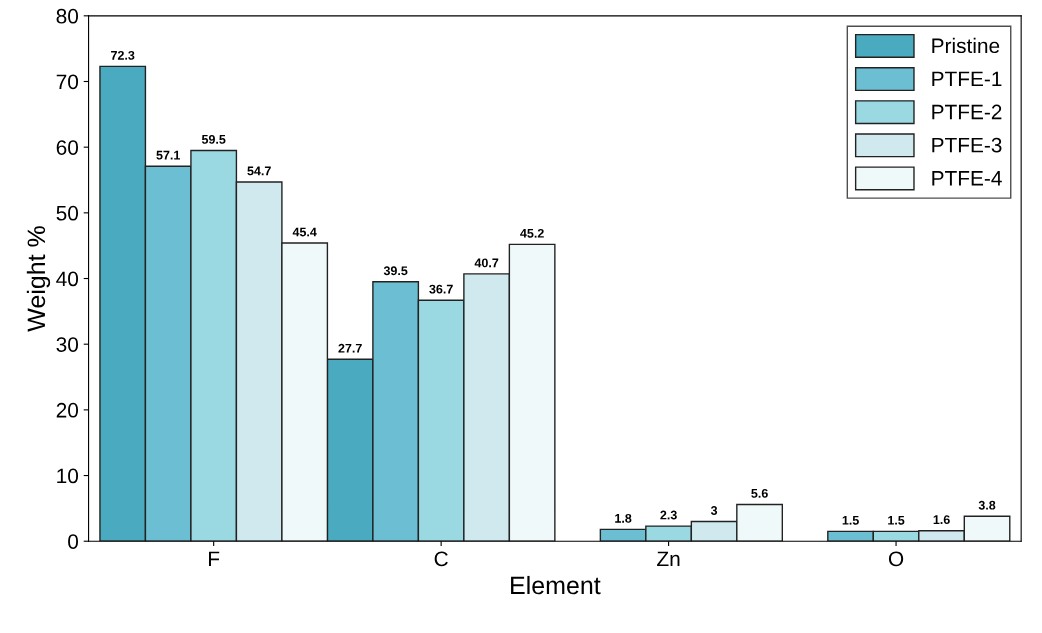  What do you see at coordinates (623, 518) in the screenshot?
I see `data-label: 1.8` at bounding box center [623, 518].